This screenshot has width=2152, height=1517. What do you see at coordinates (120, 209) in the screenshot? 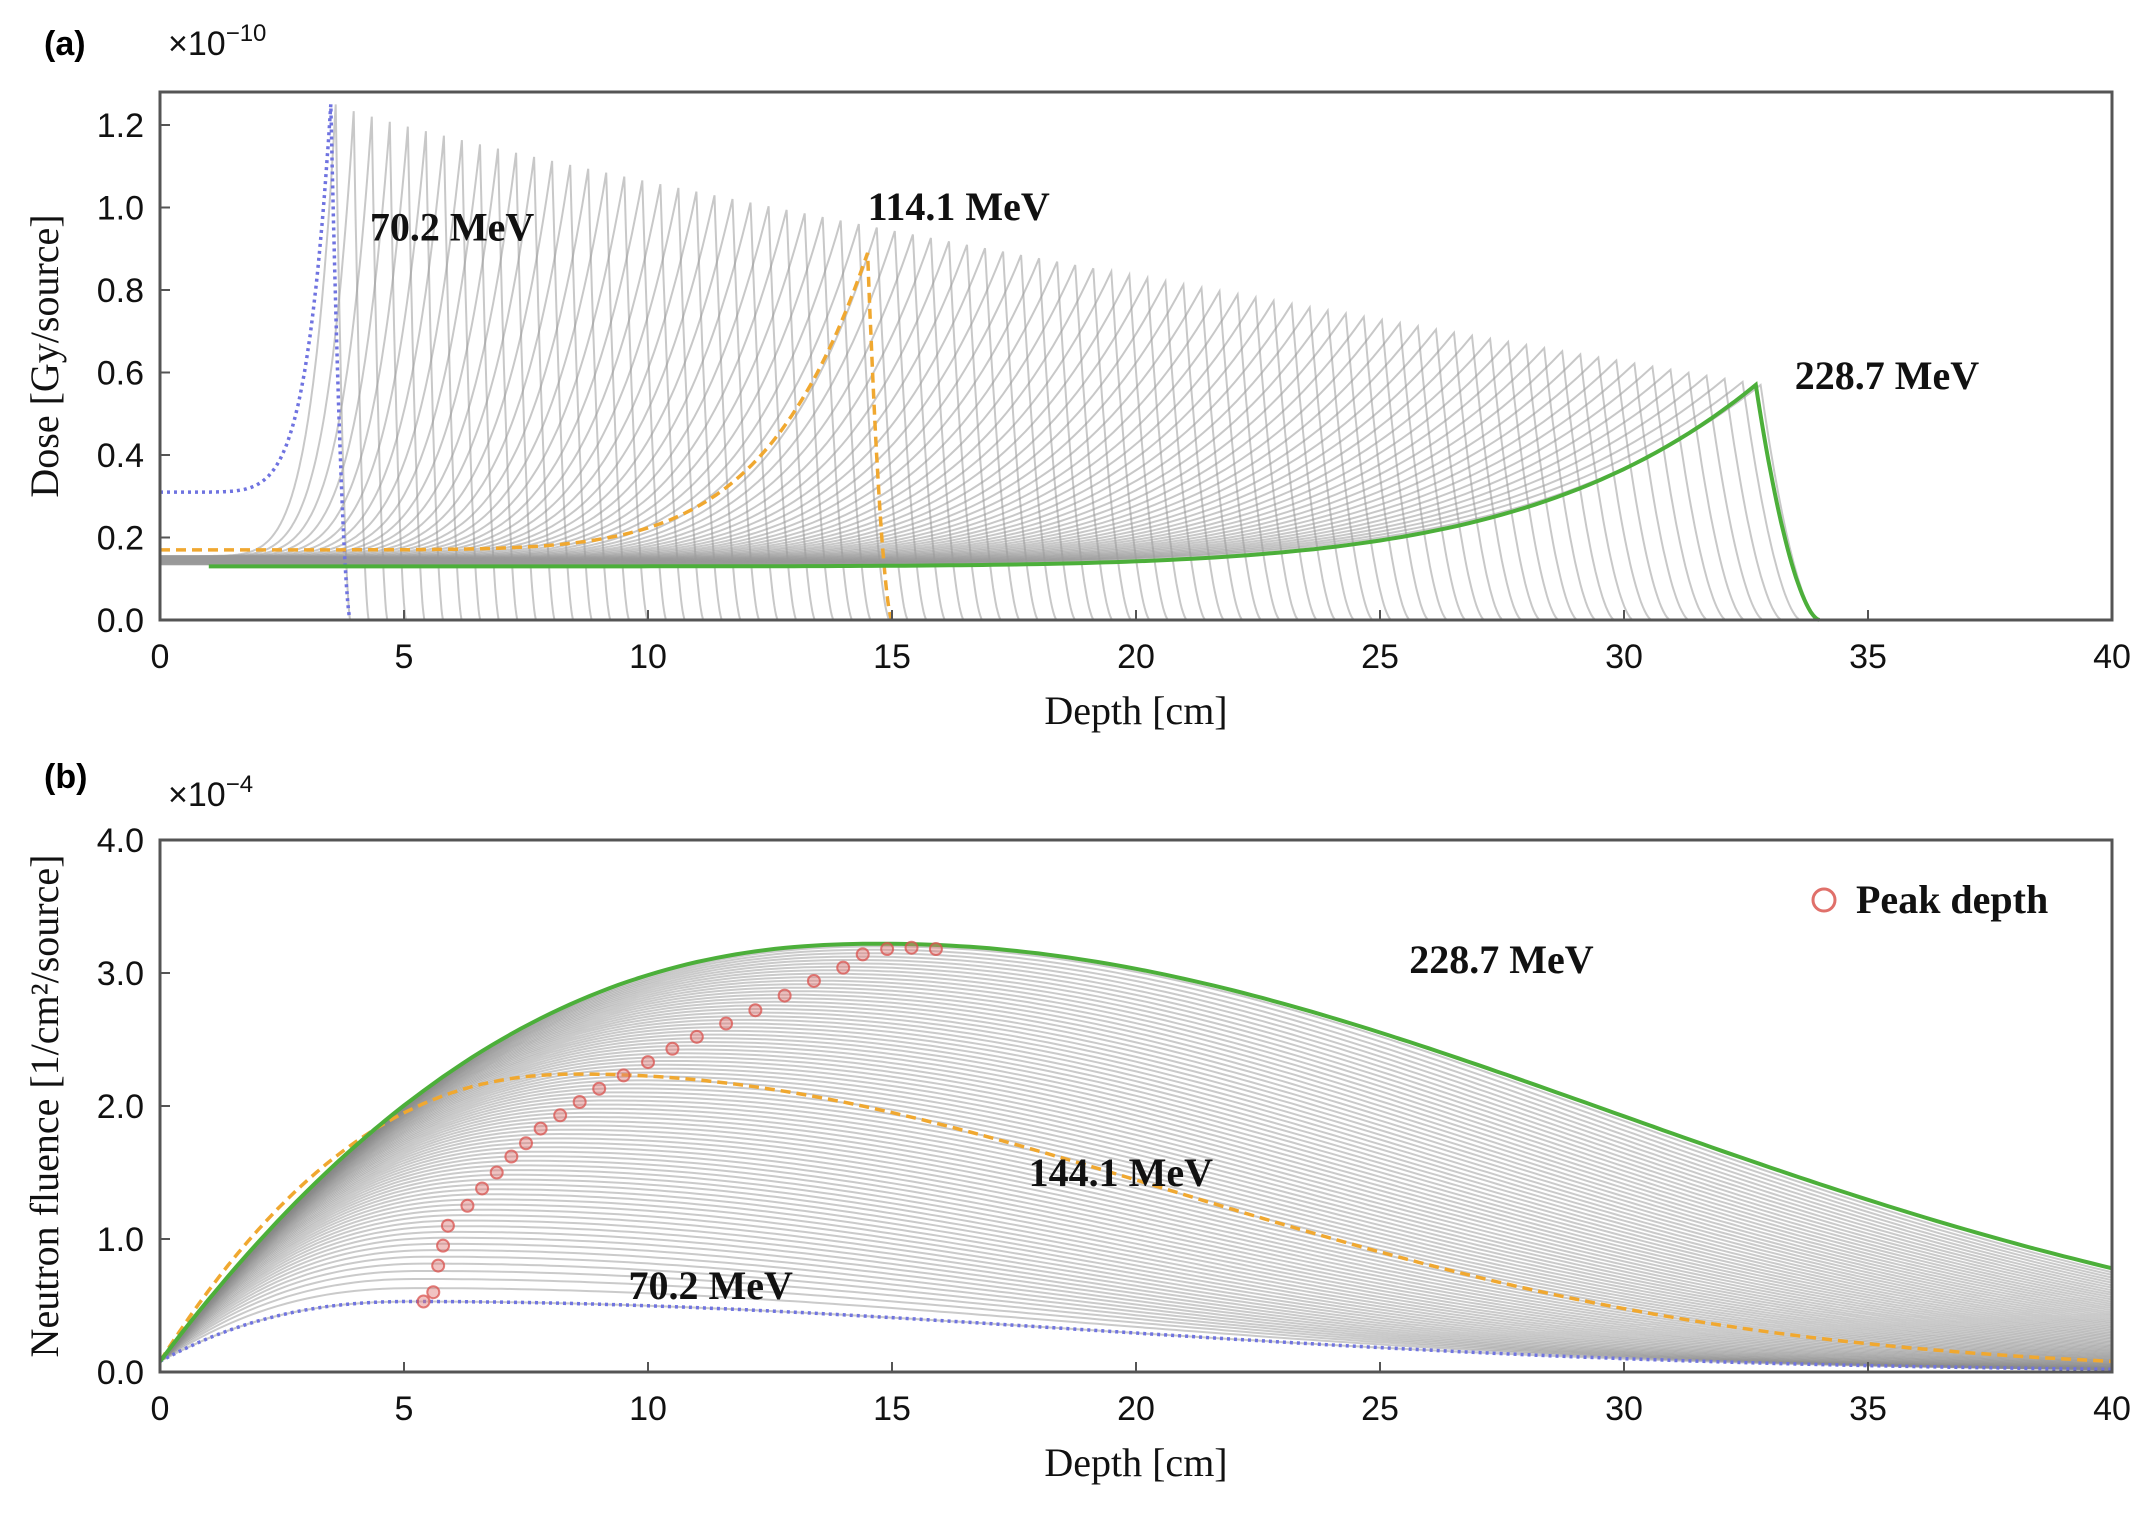
I see `y-tick-label: 1.0` at bounding box center [120, 209].